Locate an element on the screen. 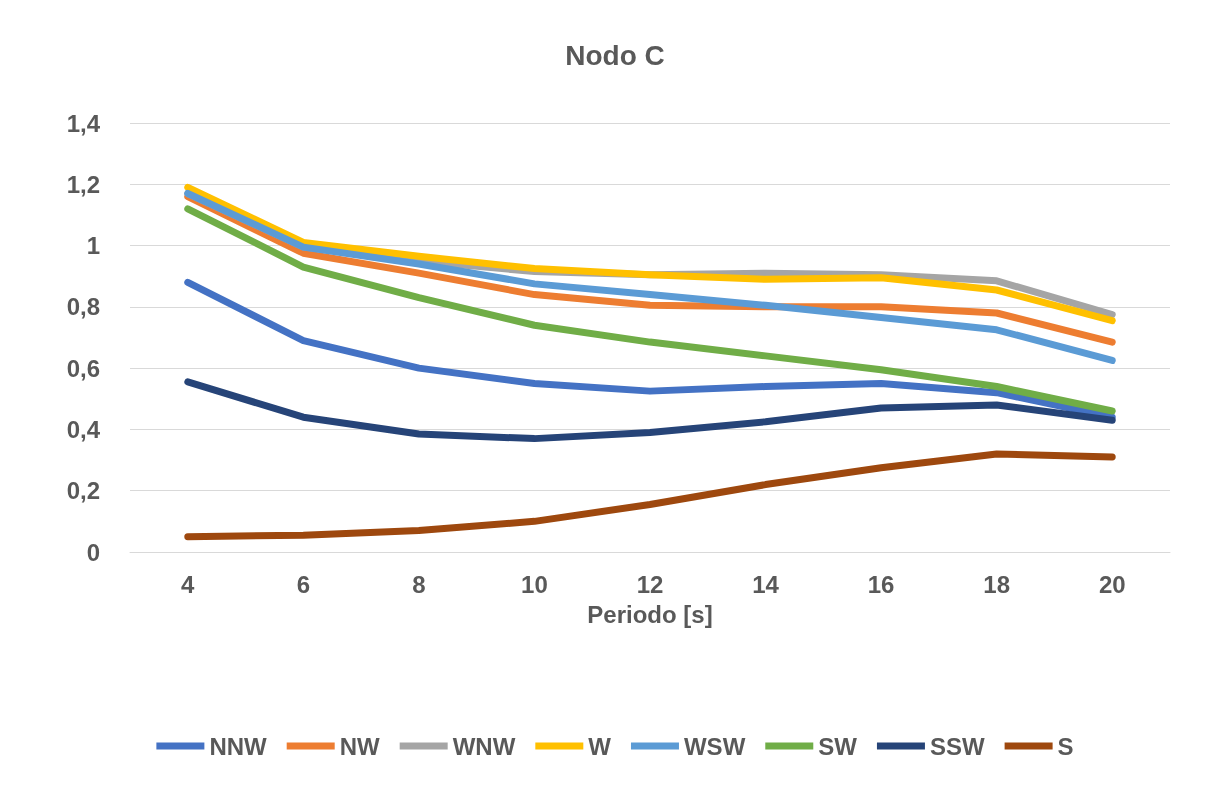 The height and width of the screenshot is (789, 1230). x-tick-label: 12 is located at coordinates (650, 584).